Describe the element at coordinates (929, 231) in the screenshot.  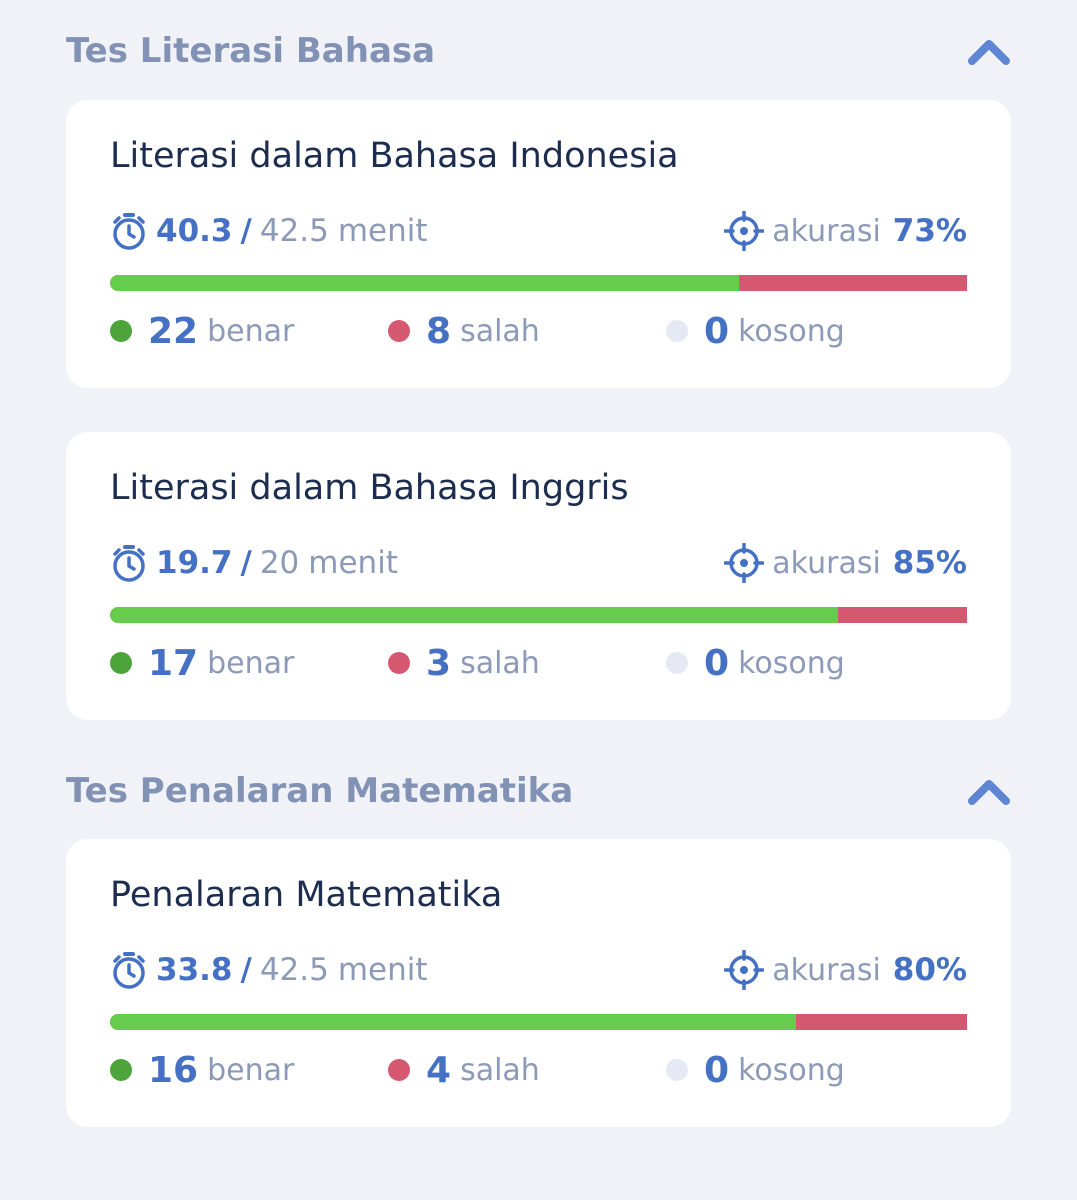
I see `accuracy-value: 73%` at that location.